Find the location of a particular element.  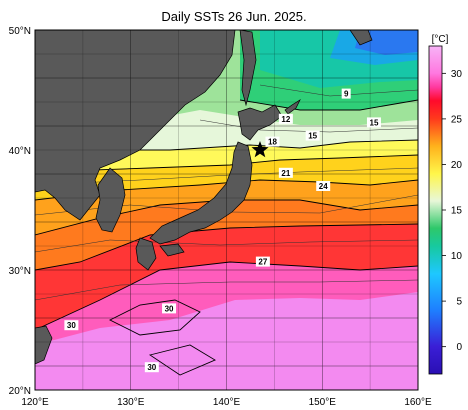

colorbar-tick-labels: 0 5 10 15 20 25 30 is located at coordinates (452, 211).